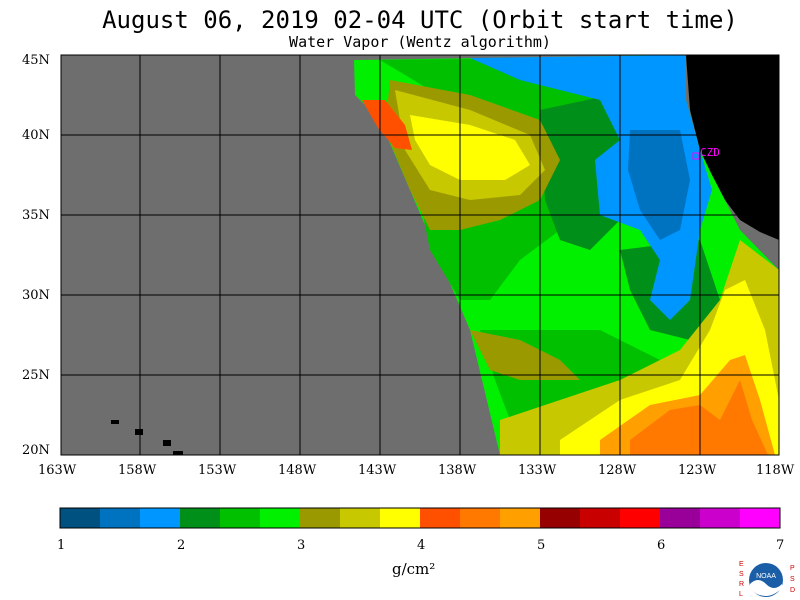 The width and height of the screenshot is (800, 600). I want to click on colorbar-tick-1: 1, so click(61, 545).